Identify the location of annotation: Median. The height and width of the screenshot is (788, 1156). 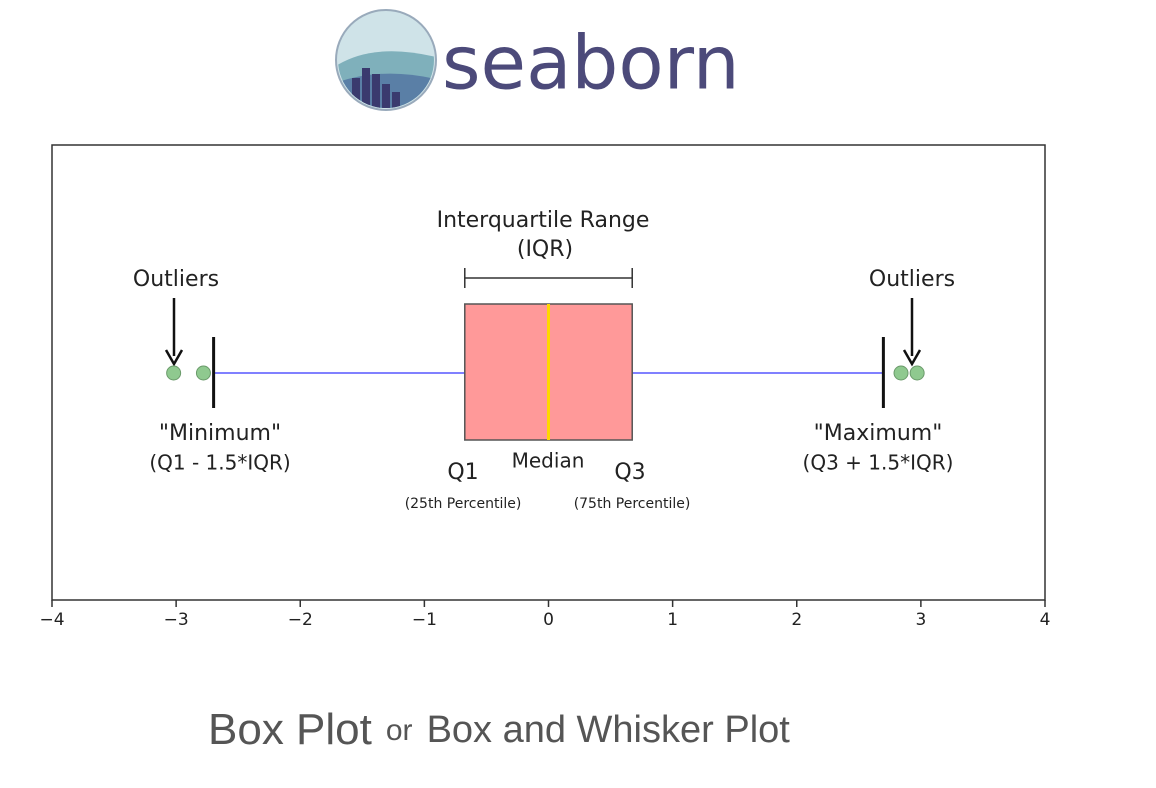
(548, 461).